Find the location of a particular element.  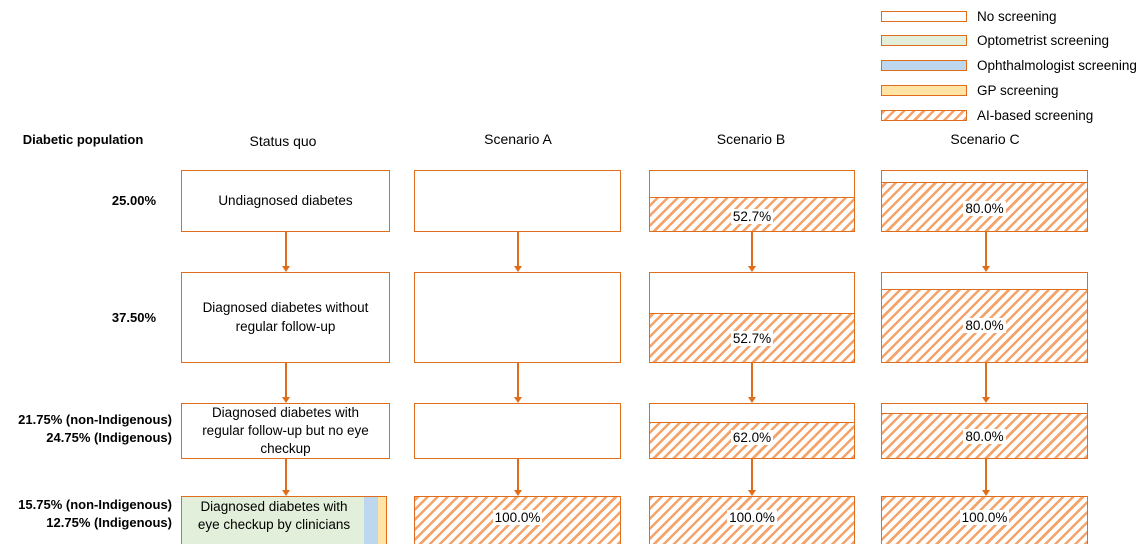

legend-label-ai: AI-based screening is located at coordinates (1035, 115).